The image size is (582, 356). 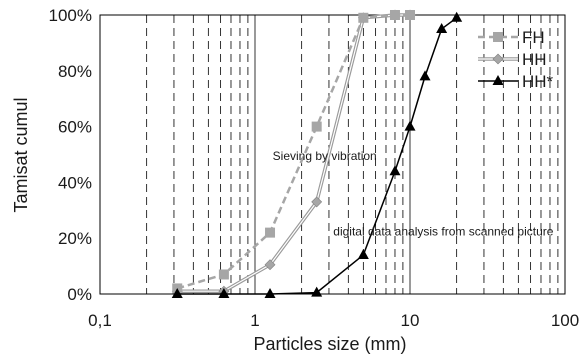 What do you see at coordinates (538, 81) in the screenshot?
I see `legend-label: HH*` at bounding box center [538, 81].